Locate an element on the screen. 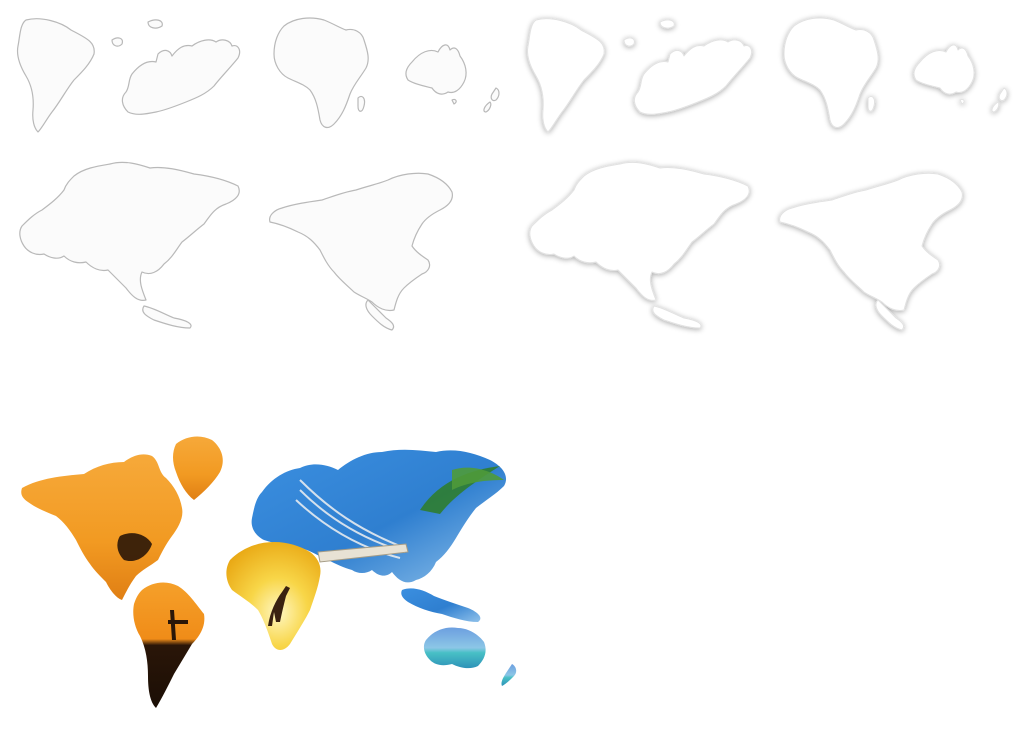  asia-outline is located at coordinates (129, 245).